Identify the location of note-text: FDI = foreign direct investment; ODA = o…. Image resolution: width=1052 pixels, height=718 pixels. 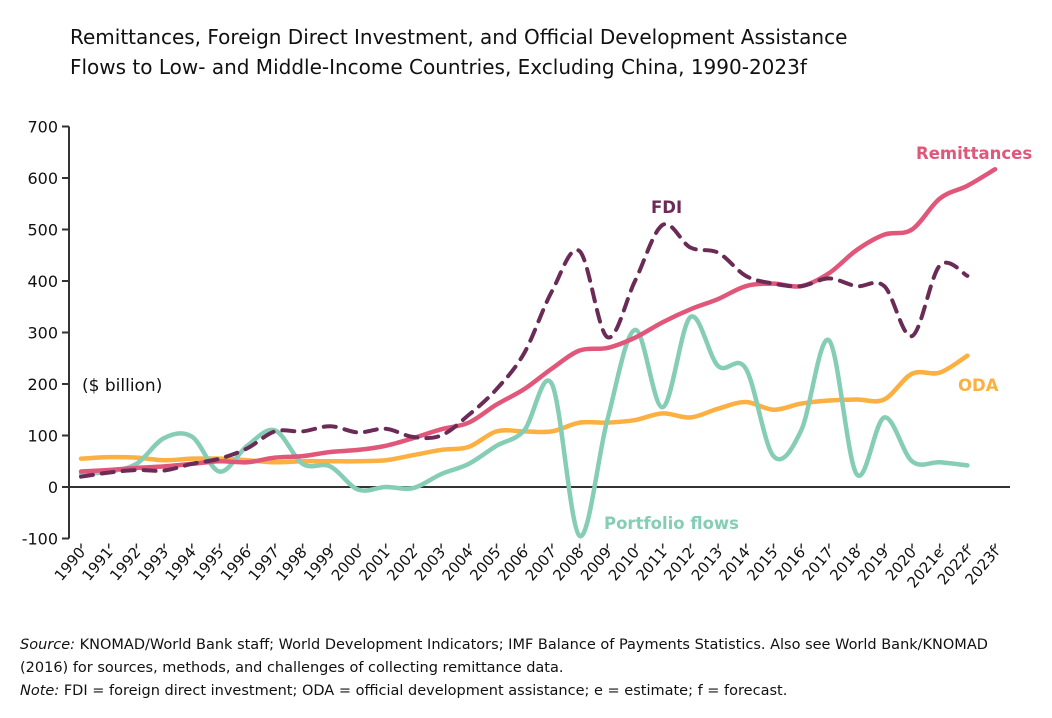
(423, 691).